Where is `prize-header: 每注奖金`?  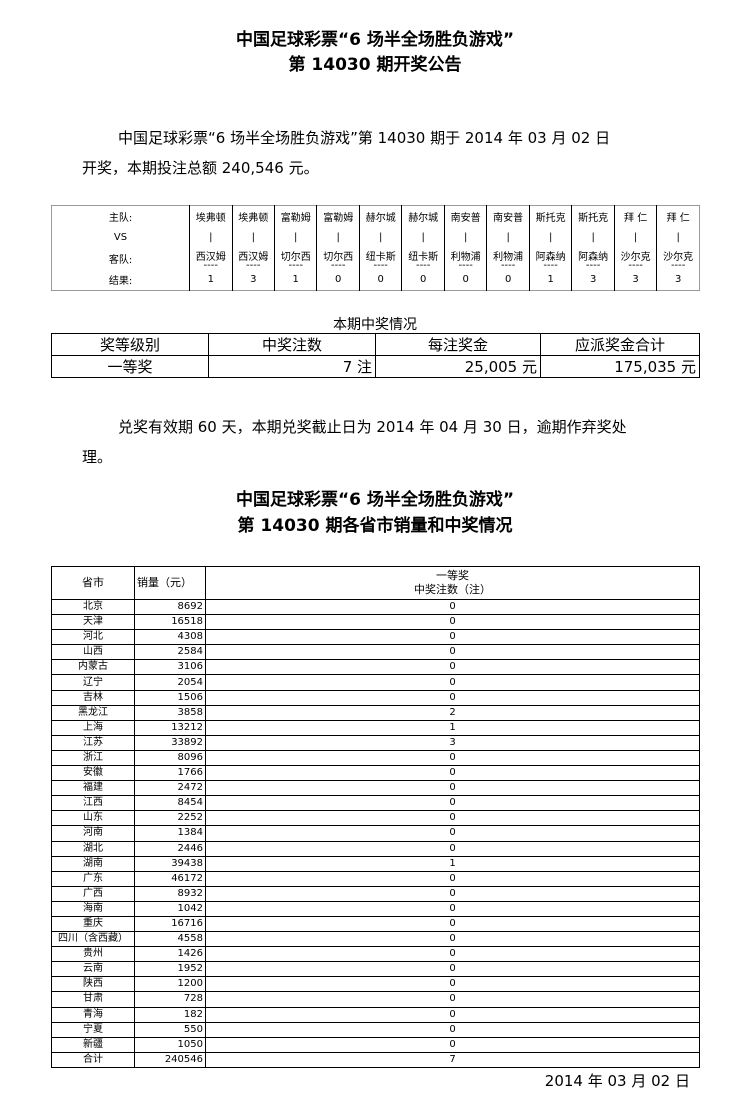 prize-header: 每注奖金 is located at coordinates (458, 344).